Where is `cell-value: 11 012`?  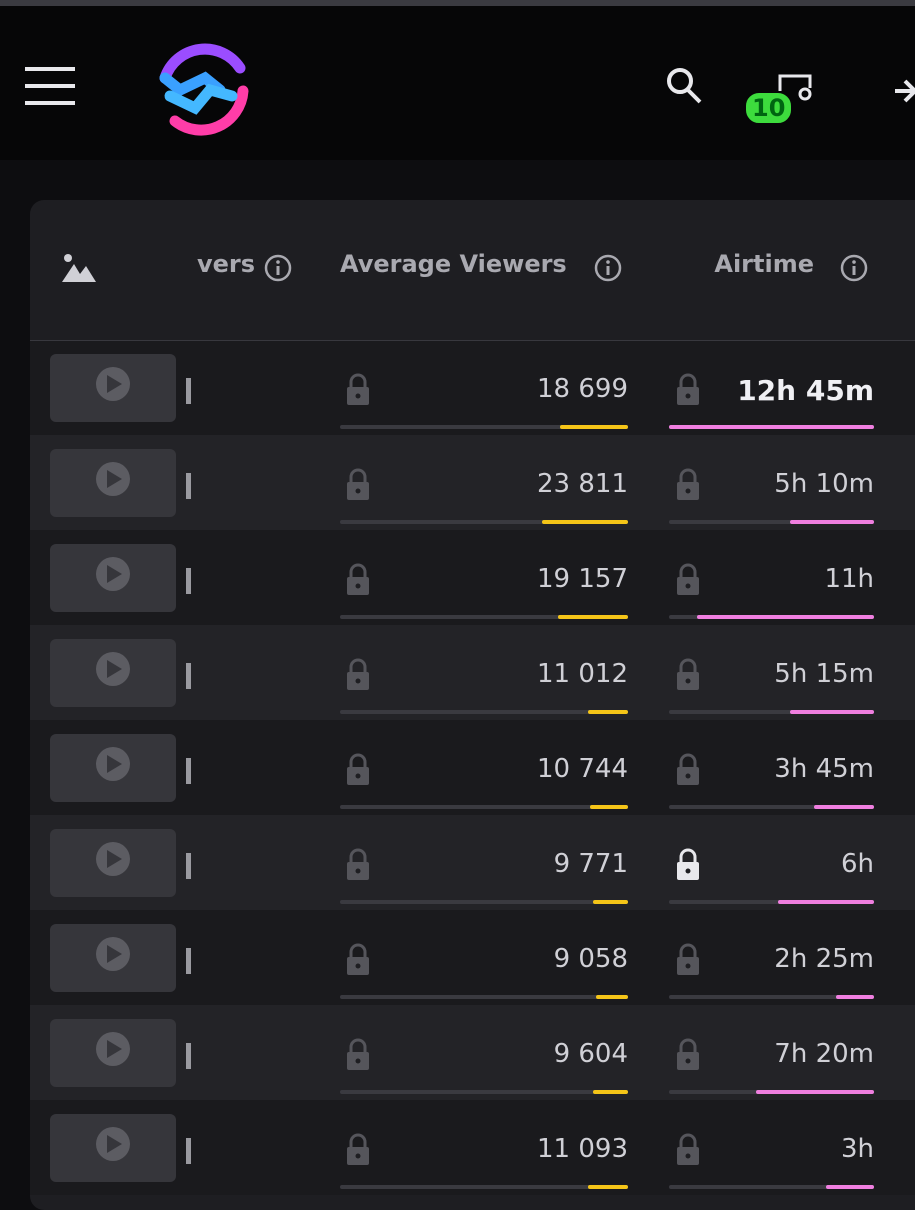 cell-value: 11 012 is located at coordinates (582, 674).